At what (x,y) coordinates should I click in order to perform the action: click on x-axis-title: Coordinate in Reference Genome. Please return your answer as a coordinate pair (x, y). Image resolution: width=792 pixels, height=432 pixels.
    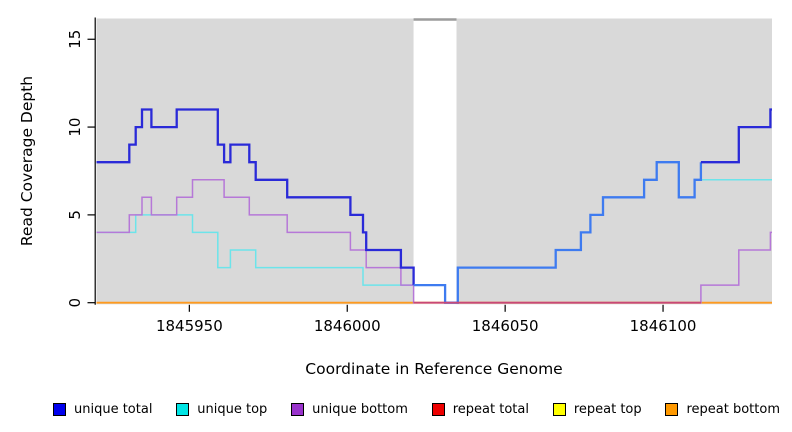
    Looking at the image, I should click on (433, 369).